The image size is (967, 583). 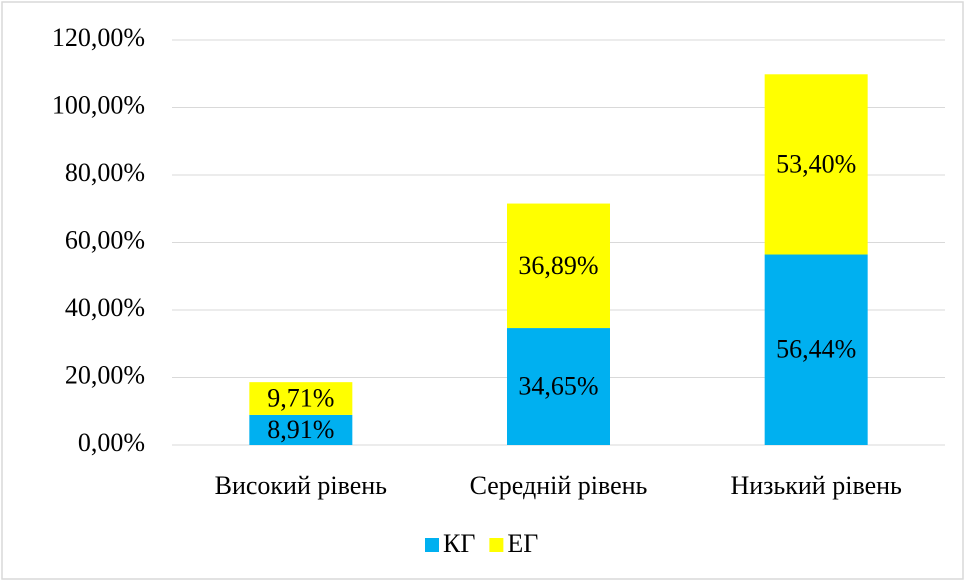 I want to click on data-label: 9,71%, so click(x=300, y=398).